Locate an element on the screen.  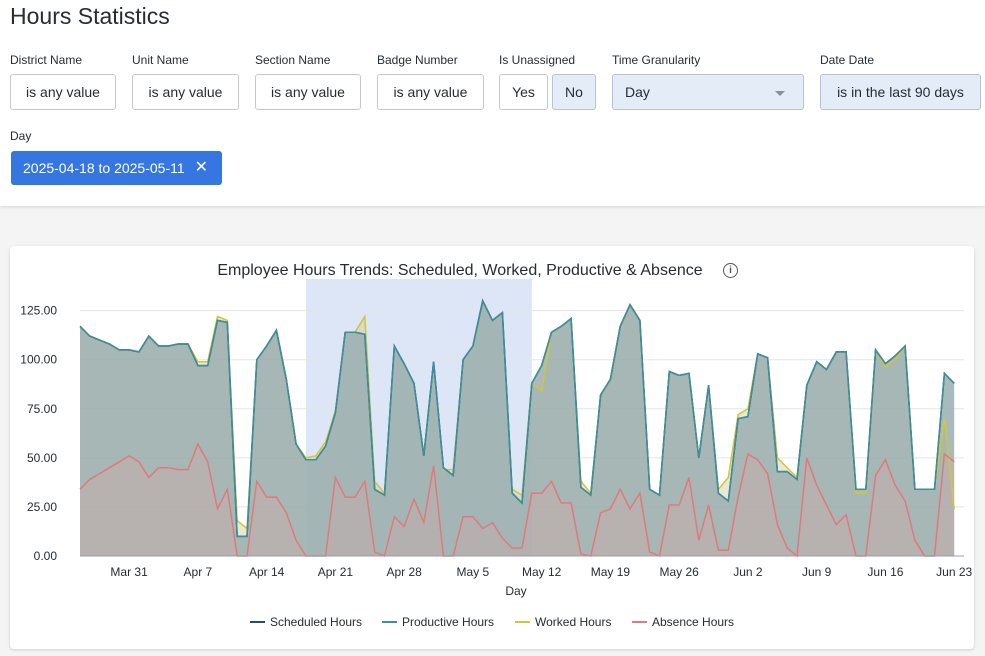
date-filter-label: Date Date is located at coordinates (847, 60).